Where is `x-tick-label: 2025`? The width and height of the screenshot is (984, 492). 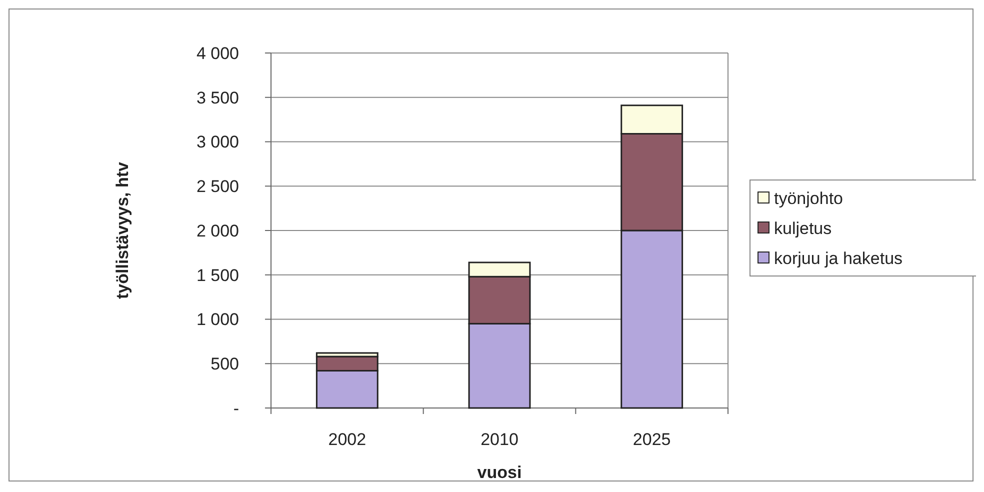
x-tick-label: 2025 is located at coordinates (651, 439).